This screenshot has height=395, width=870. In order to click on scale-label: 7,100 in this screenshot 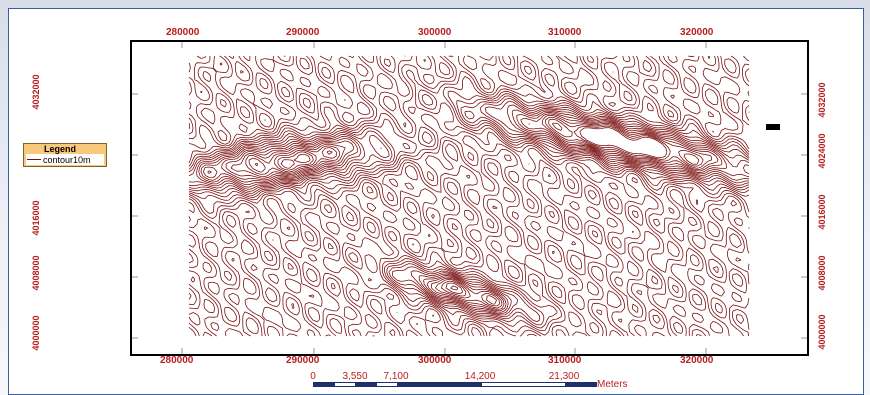, I will do `click(396, 376)`.